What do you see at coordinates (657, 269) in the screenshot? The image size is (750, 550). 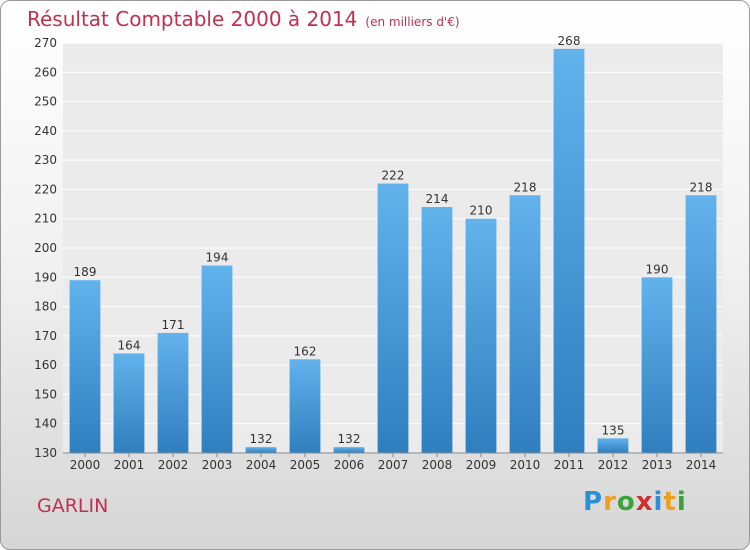 I see `data-label: 190` at bounding box center [657, 269].